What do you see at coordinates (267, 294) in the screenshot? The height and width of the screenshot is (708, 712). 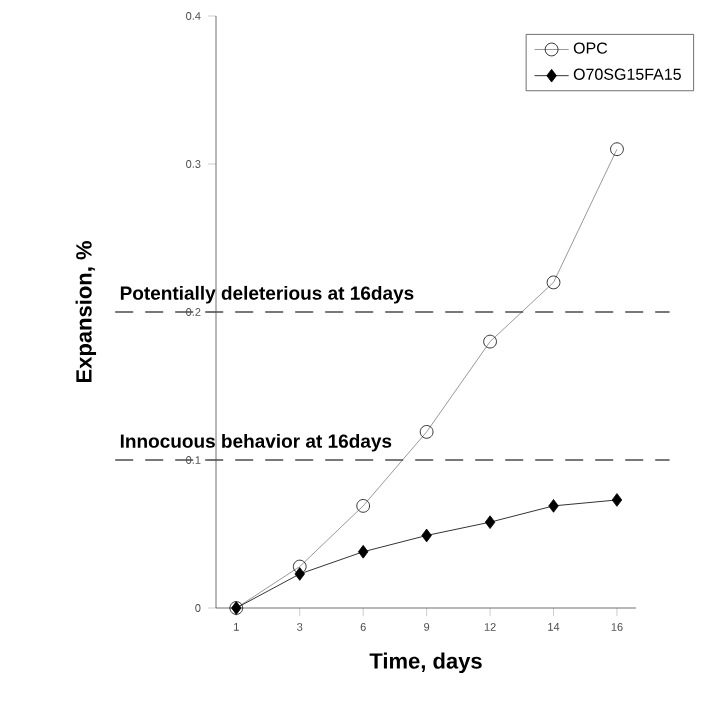 I see `ref-line-label: Potentially deleterious at 16days` at bounding box center [267, 294].